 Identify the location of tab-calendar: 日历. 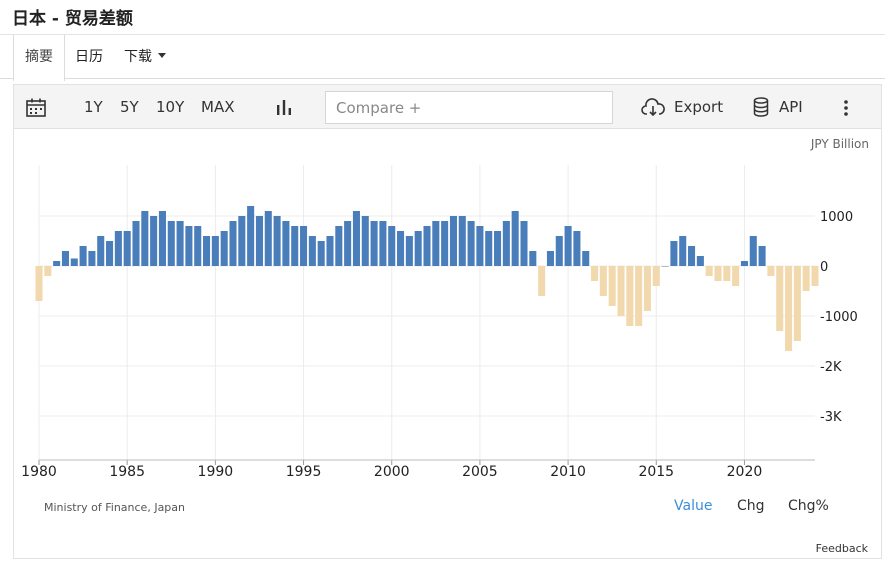
(89, 57).